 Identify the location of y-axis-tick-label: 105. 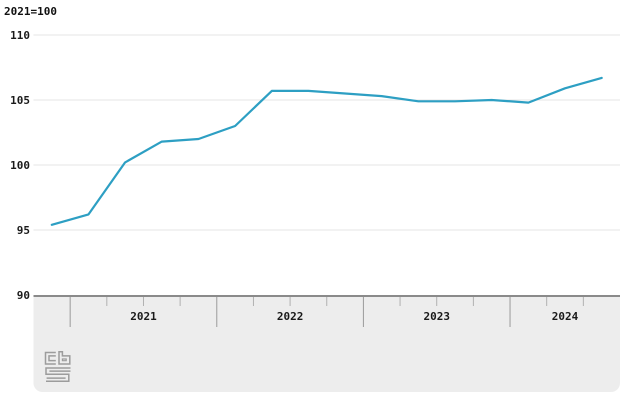
(20, 100).